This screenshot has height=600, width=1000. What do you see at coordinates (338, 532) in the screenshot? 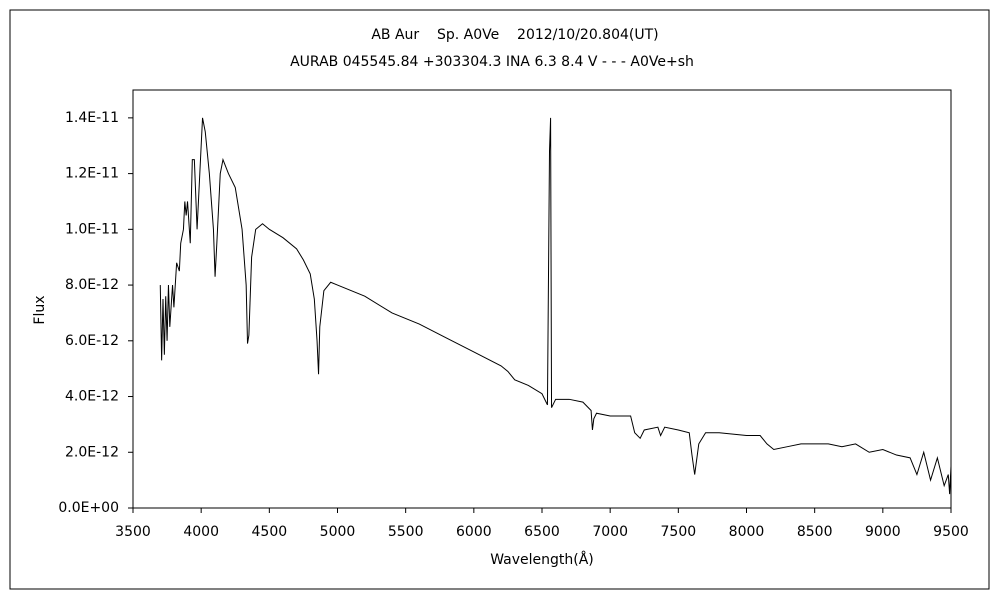
I see `x-tick-label: 5000` at bounding box center [338, 532].